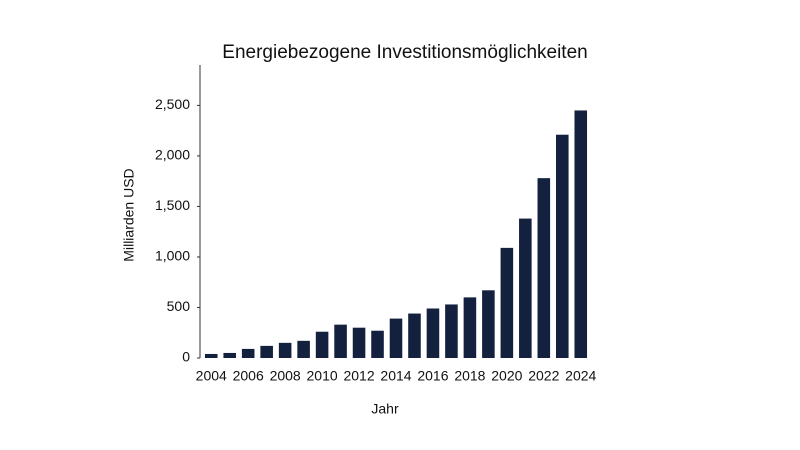 This screenshot has width=800, height=450. What do you see at coordinates (506, 376) in the screenshot?
I see `x-tick-label: 2020` at bounding box center [506, 376].